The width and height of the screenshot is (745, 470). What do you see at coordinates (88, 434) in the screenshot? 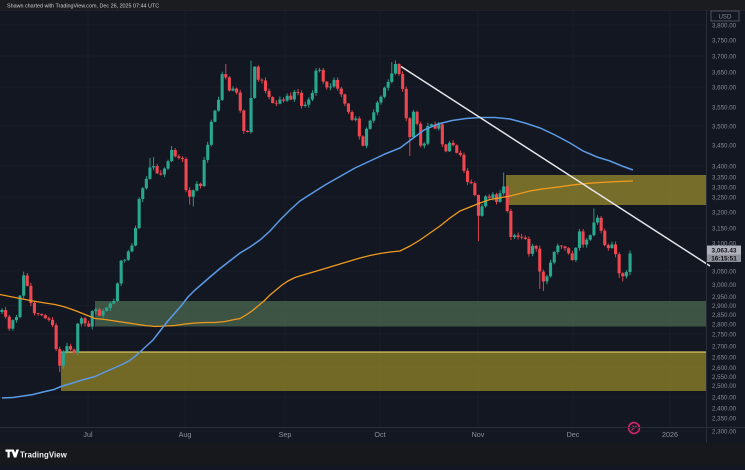
I see `svg-text: Jul` at bounding box center [88, 434].